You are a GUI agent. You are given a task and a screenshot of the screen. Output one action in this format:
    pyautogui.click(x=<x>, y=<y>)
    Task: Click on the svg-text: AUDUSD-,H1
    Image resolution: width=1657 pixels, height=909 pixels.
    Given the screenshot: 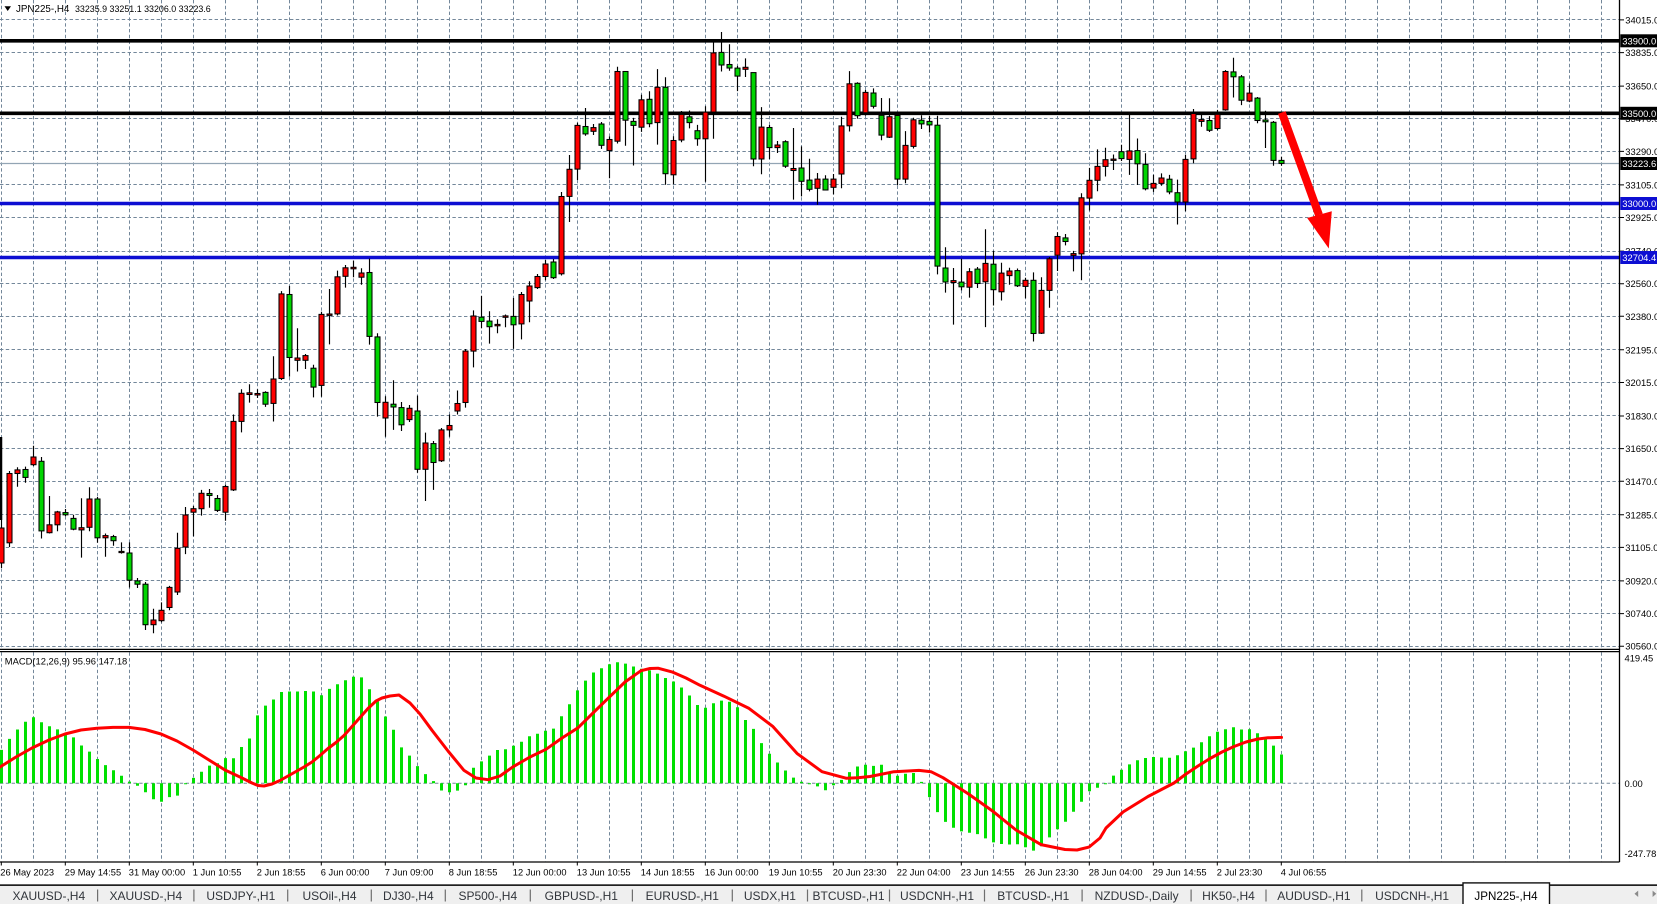 What is the action you would take?
    pyautogui.click(x=1314, y=896)
    